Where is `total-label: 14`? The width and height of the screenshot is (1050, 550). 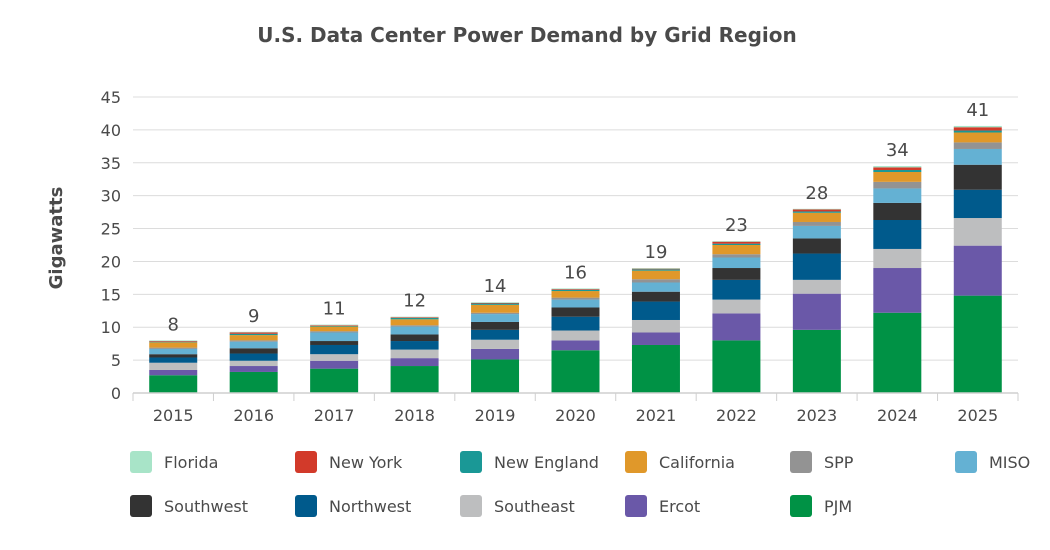 total-label: 14 is located at coordinates (495, 286).